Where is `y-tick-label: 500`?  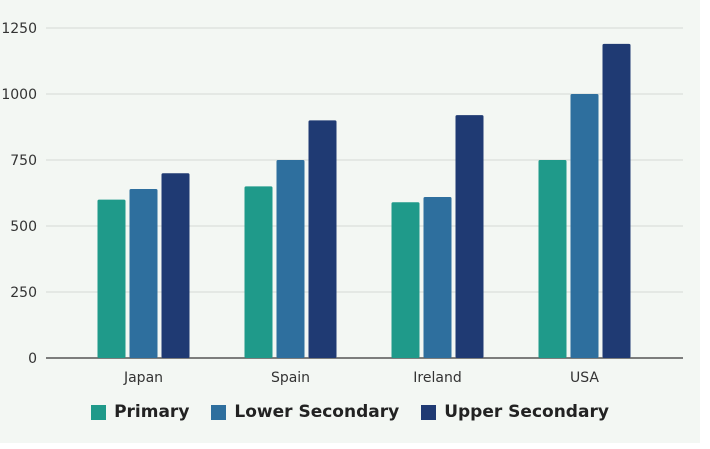 y-tick-label: 500 is located at coordinates (23, 227).